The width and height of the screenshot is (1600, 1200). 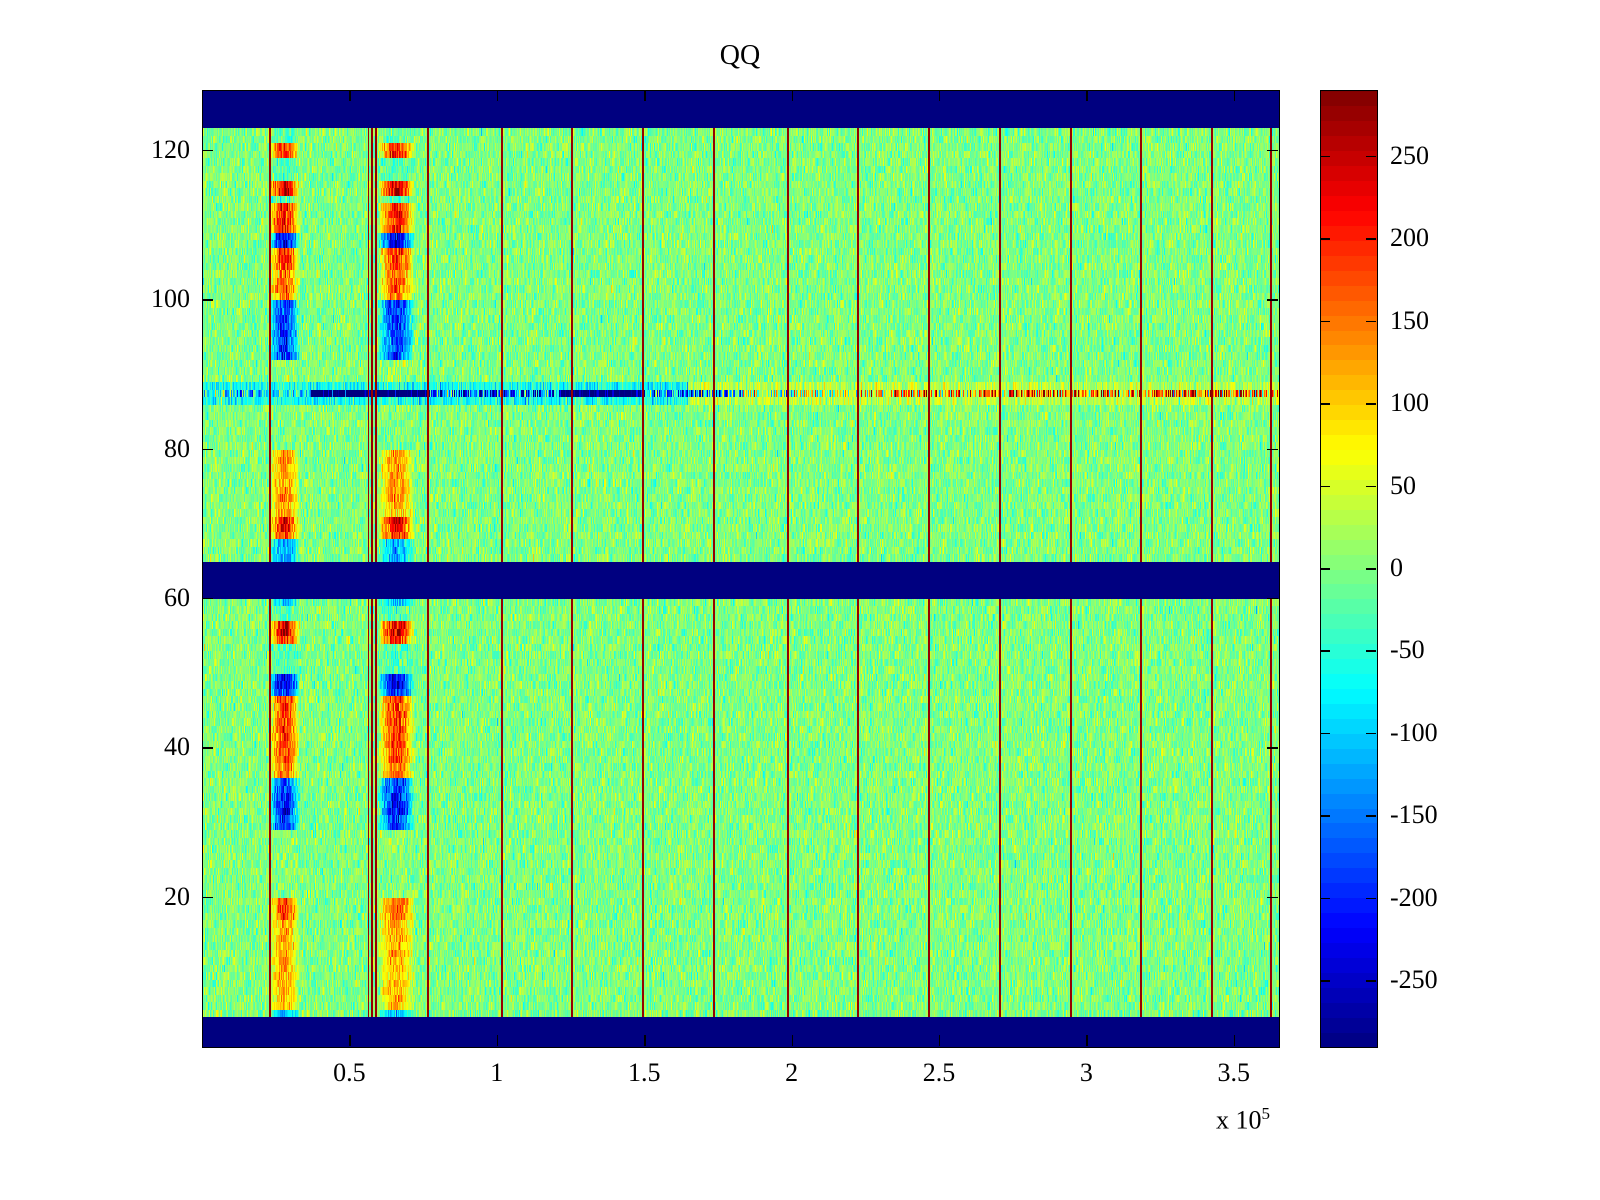 I want to click on y-axis-tick-label: 100, so click(x=170, y=299).